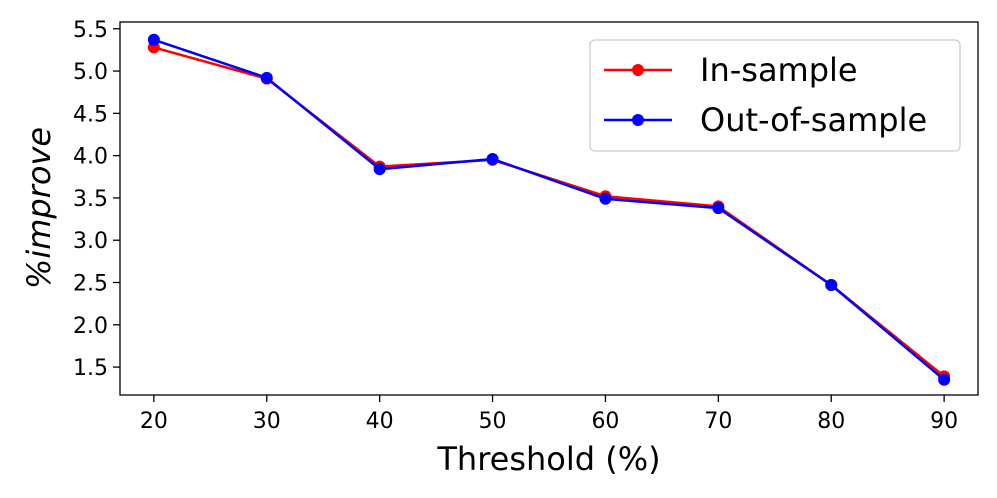 The width and height of the screenshot is (997, 498). What do you see at coordinates (90, 284) in the screenshot?
I see `y-tick-label: 2.5` at bounding box center [90, 284].